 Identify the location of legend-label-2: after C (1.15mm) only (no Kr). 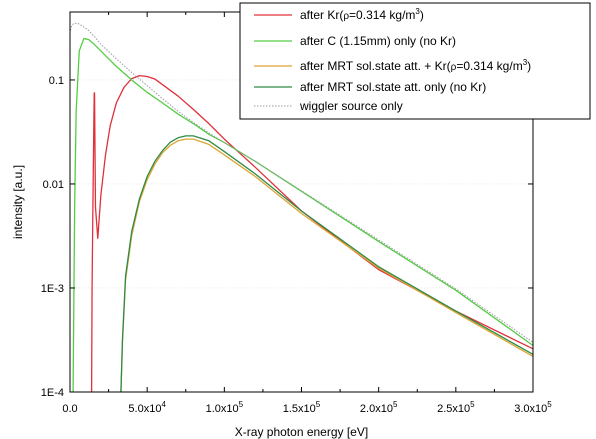
(378, 41).